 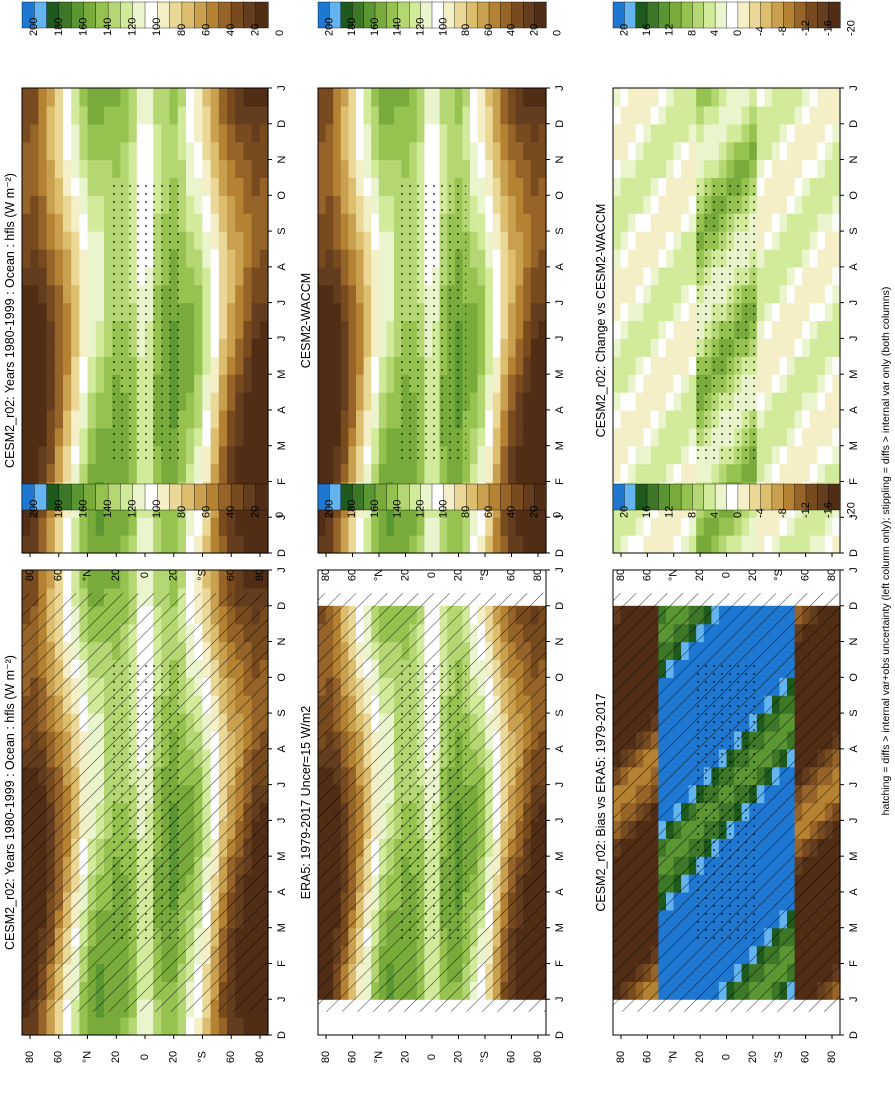 I want to click on colorbar-tick-label: 20, so click(x=535, y=512).